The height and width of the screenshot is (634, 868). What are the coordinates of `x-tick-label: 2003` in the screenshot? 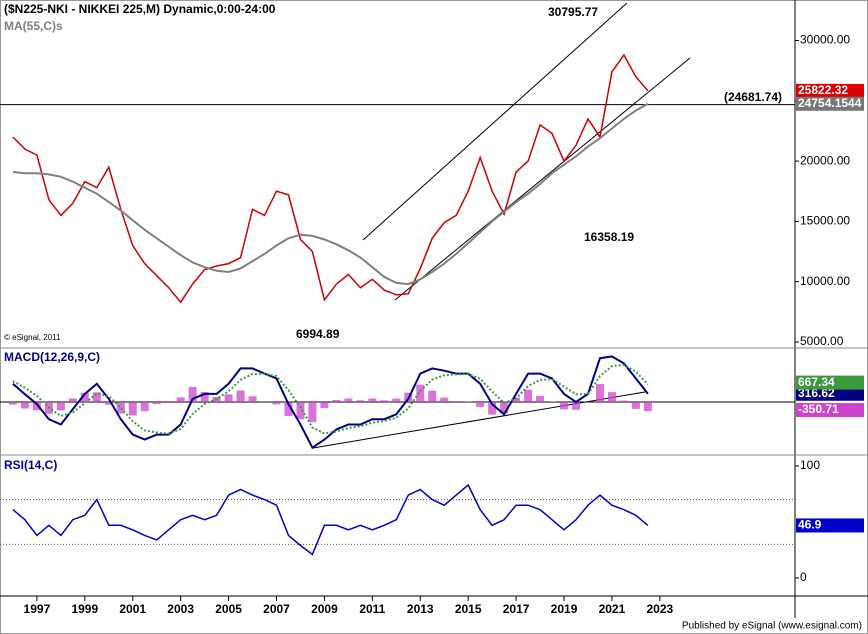 It's located at (180, 609).